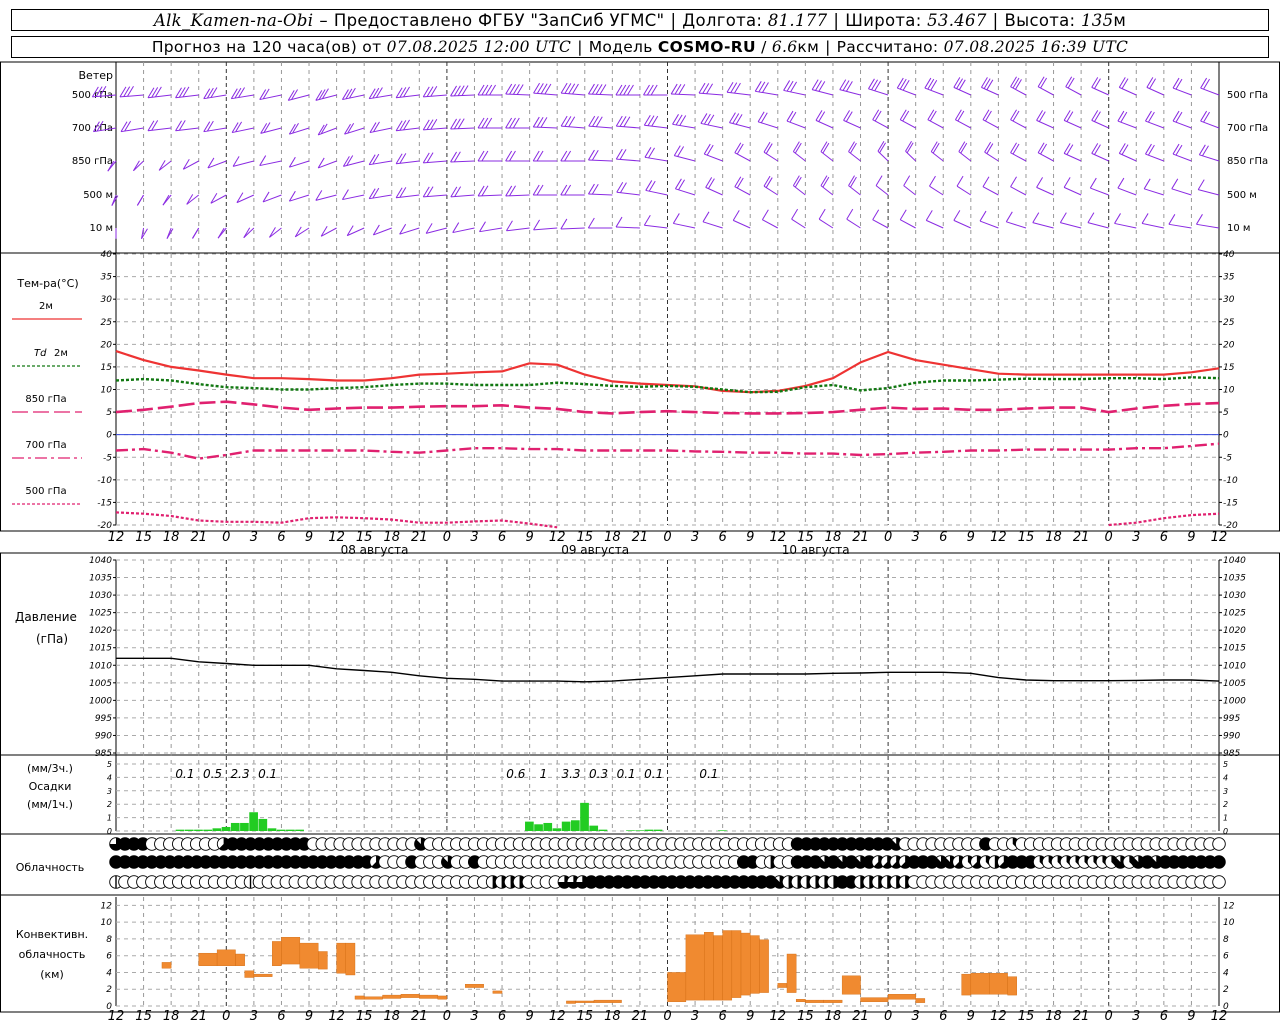 The height and width of the screenshot is (1024, 1280). Describe the element at coordinates (1229, 391) in the screenshot. I see `y-tick-label-right: 10` at that location.